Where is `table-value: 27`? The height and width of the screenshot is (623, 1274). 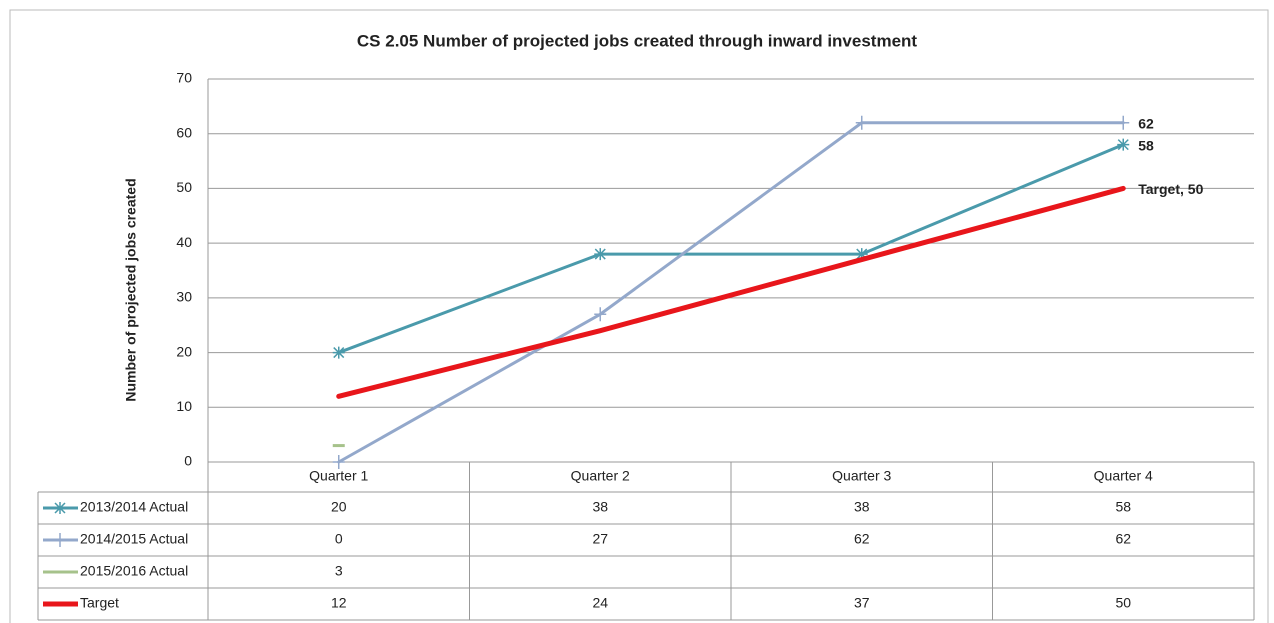 table-value: 27 is located at coordinates (600, 539).